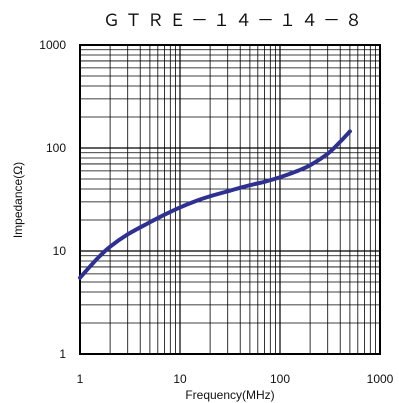 Image resolution: width=399 pixels, height=403 pixels. Describe the element at coordinates (280, 379) in the screenshot. I see `x-tick-label: 100` at that location.